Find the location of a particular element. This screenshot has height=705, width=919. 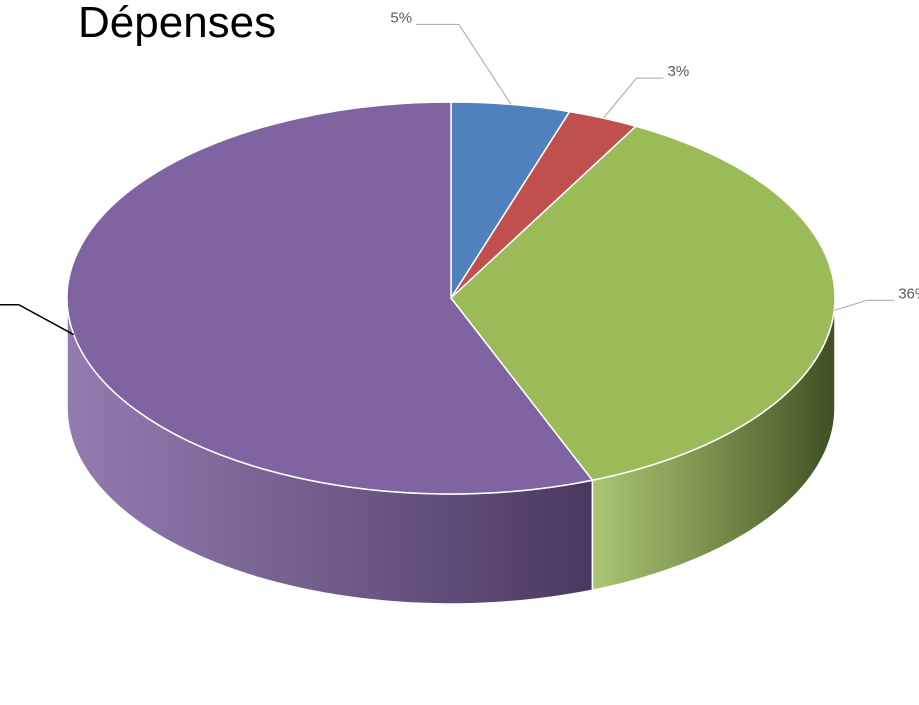

data-label: 36% is located at coordinates (908, 293).